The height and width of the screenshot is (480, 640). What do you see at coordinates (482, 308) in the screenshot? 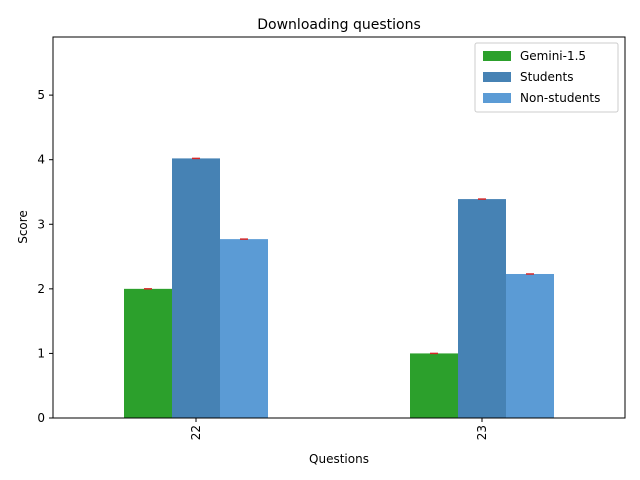
I see `bar-students-q23` at bounding box center [482, 308].